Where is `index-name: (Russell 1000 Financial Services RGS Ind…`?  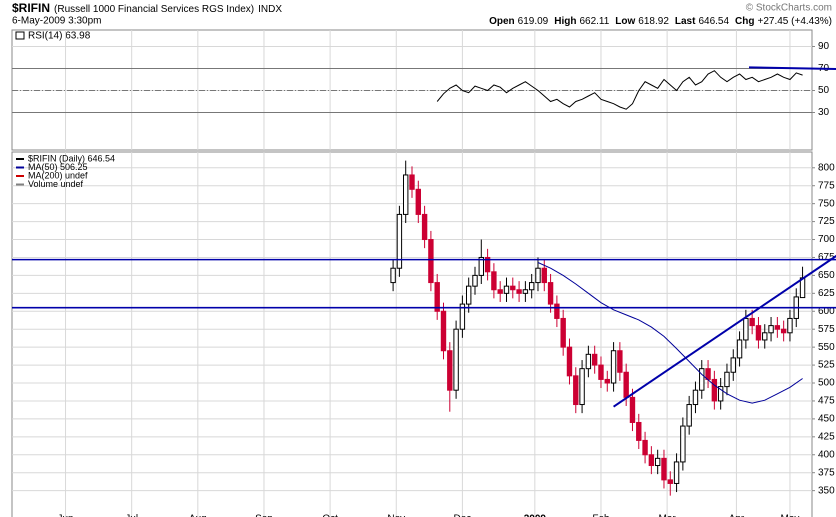
index-name: (Russell 1000 Financial Services RGS Ind… is located at coordinates (154, 9).